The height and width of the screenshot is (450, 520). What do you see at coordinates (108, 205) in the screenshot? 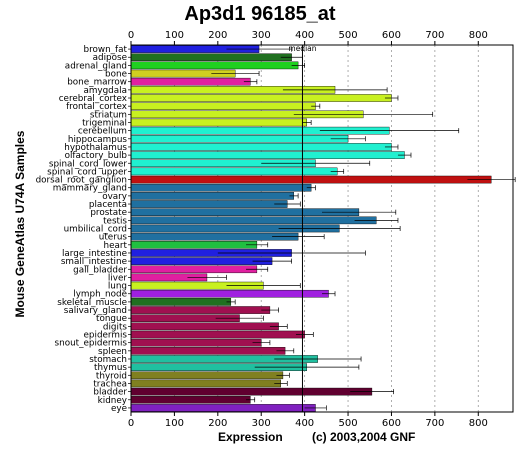
I see `category-label: placenta` at bounding box center [108, 205].